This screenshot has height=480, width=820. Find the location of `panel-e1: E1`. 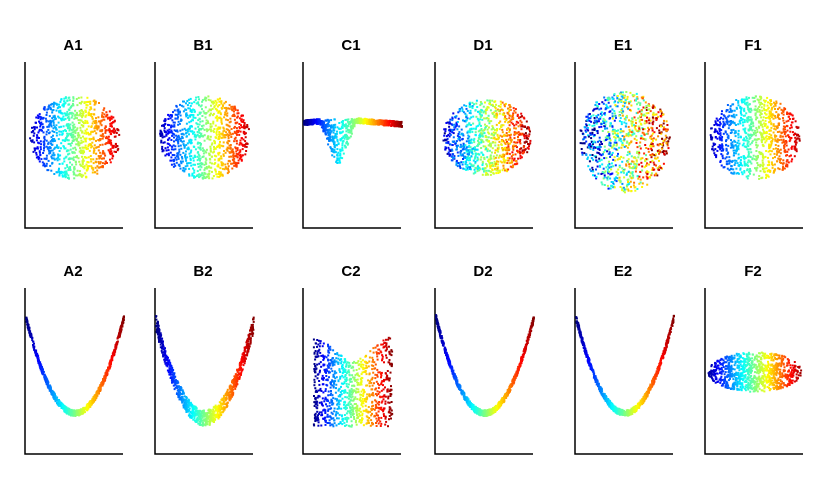

panel-e1: E1 is located at coordinates (623, 133).